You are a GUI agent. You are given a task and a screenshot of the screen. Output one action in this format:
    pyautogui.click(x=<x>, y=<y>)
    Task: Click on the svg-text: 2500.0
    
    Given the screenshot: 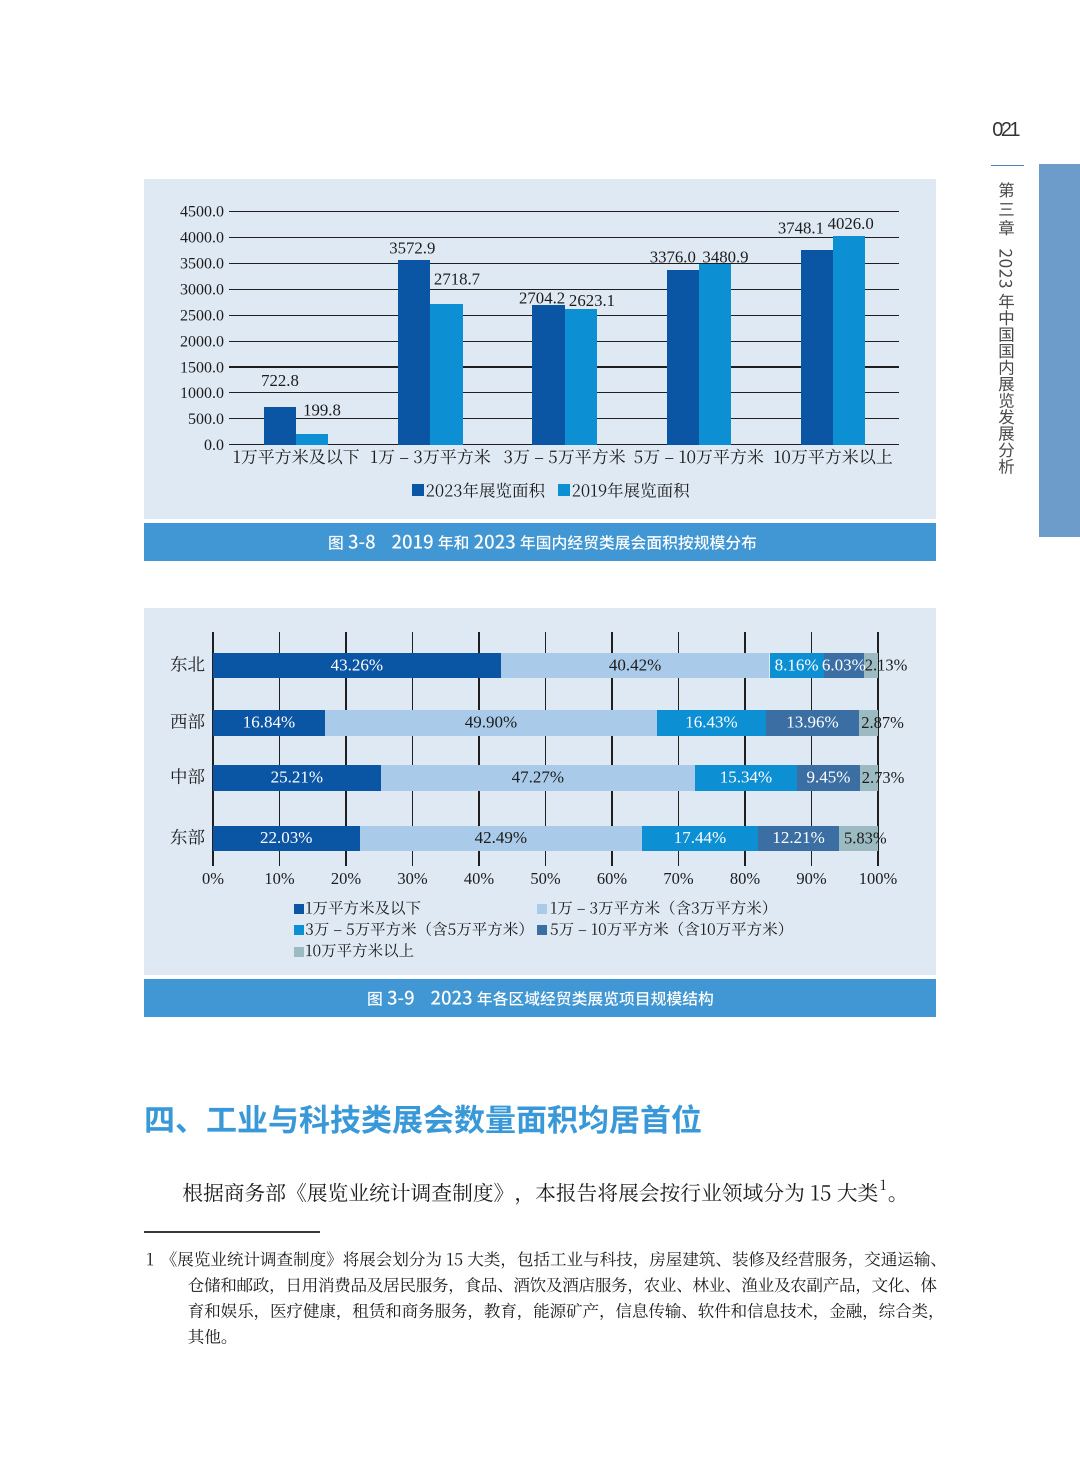 What is the action you would take?
    pyautogui.click(x=202, y=315)
    